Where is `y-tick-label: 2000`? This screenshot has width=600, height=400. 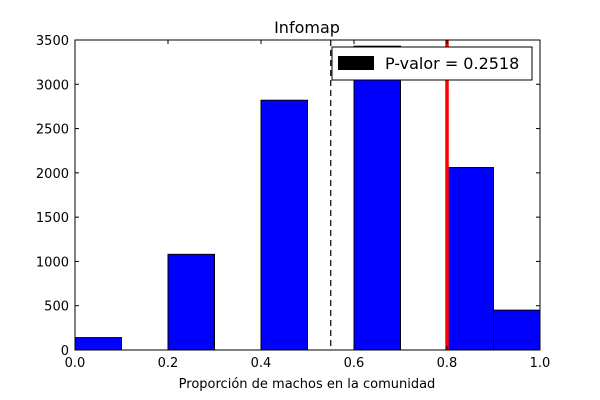 y-tick-label: 2000 is located at coordinates (52, 174).